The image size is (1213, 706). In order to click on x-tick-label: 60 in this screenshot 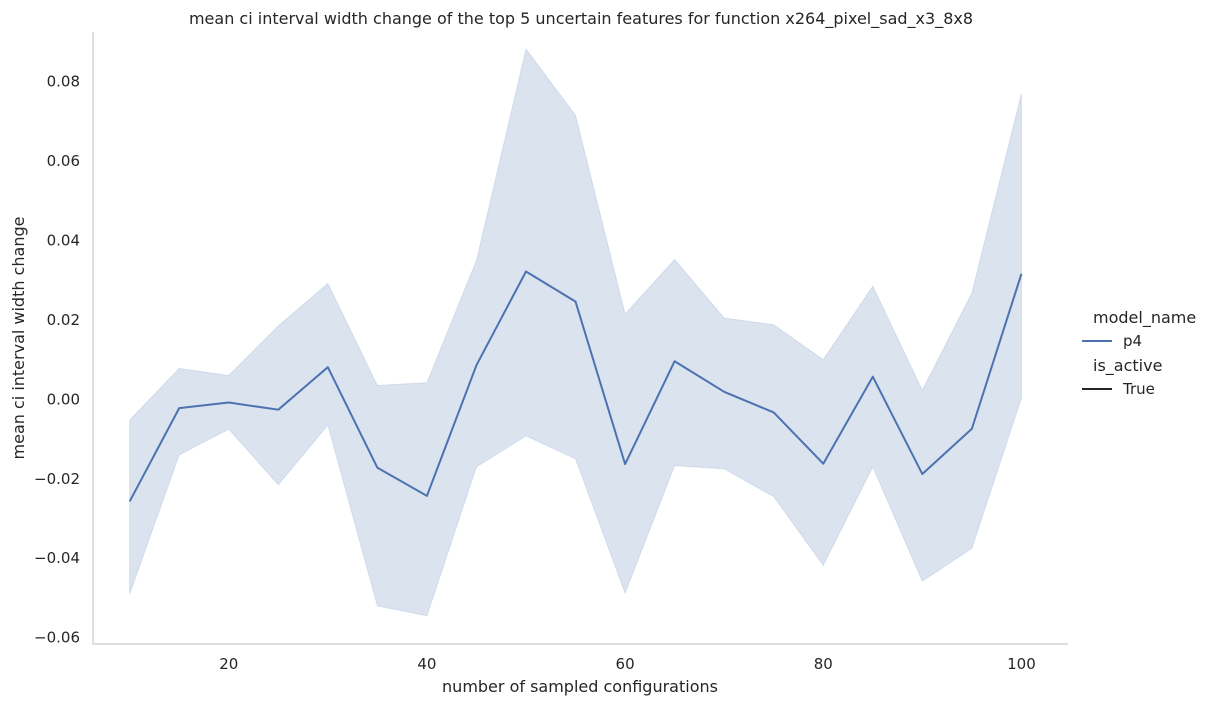, I will do `click(625, 664)`.